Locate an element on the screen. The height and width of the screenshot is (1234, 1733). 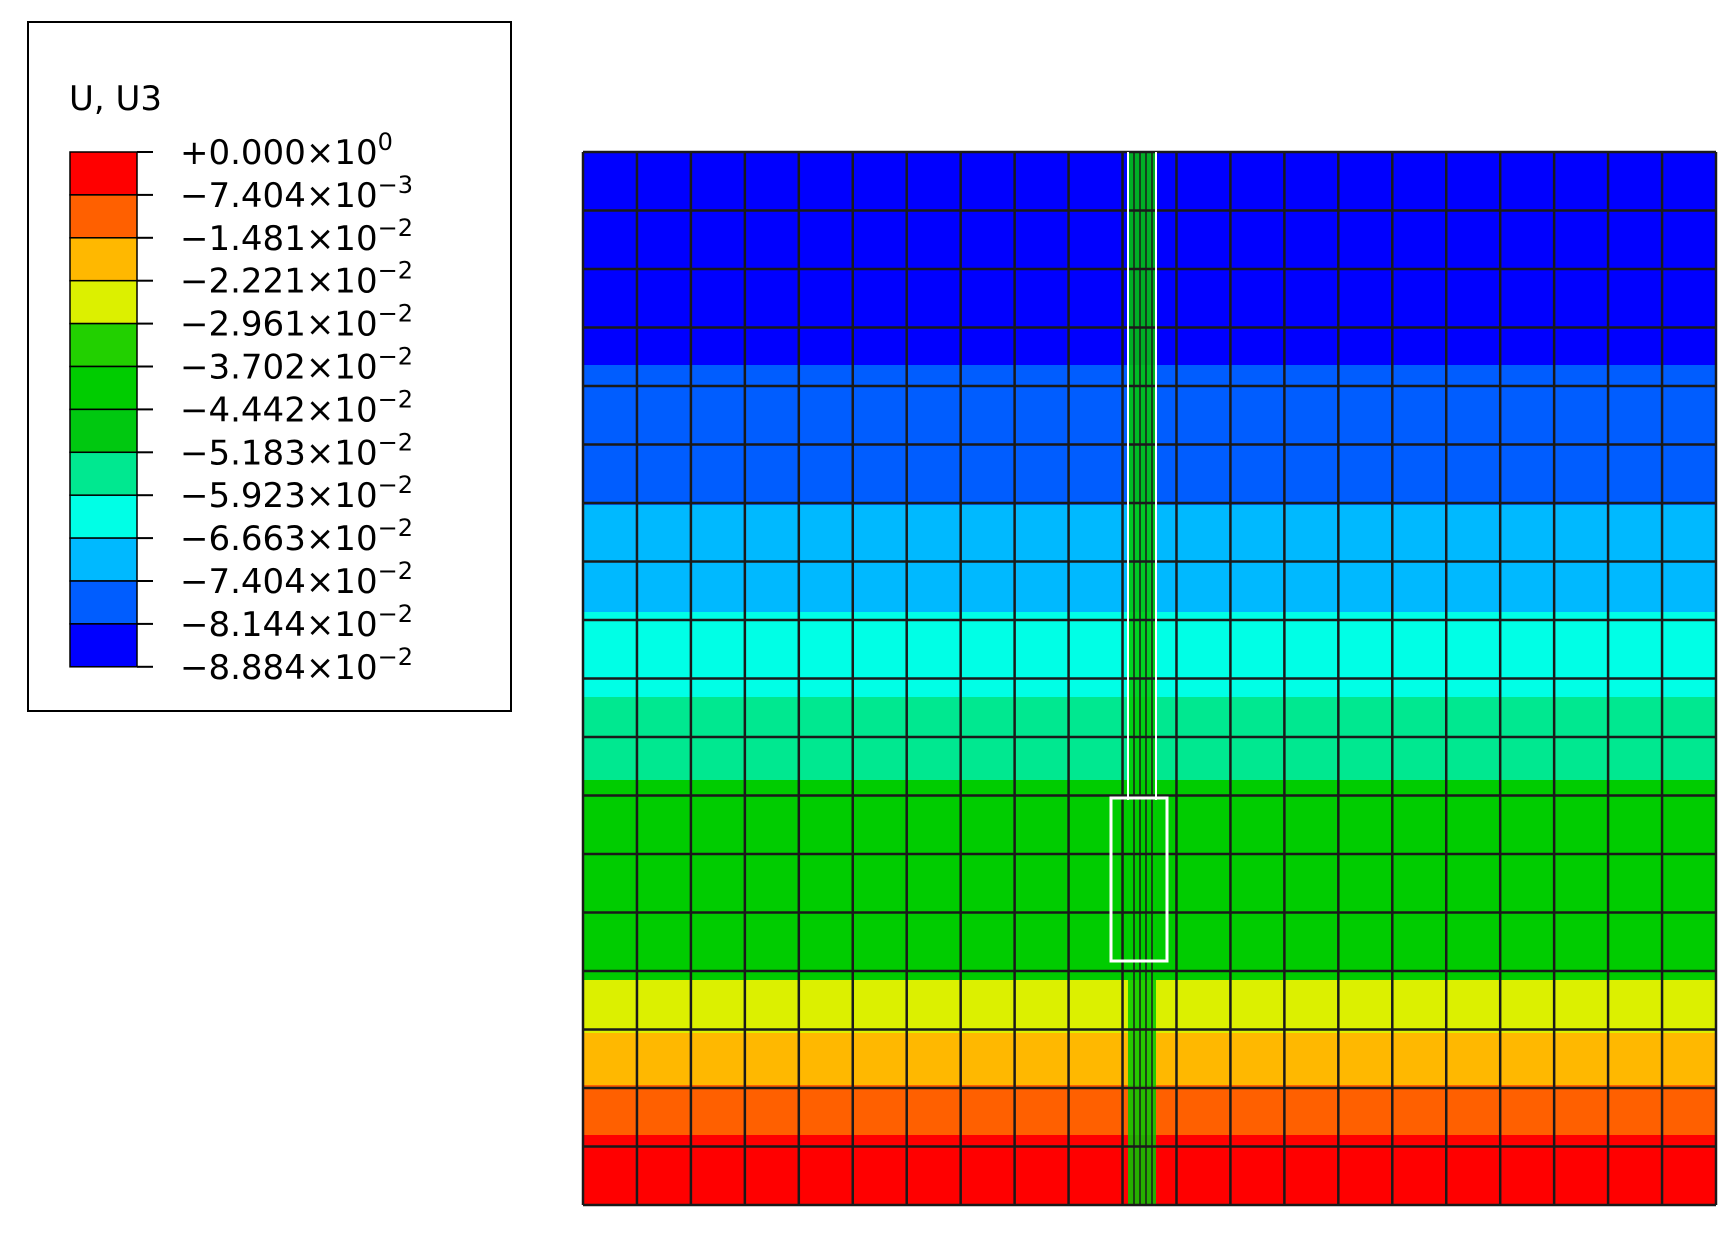
legend-label: −7.404×10⁻² is located at coordinates (296, 579).